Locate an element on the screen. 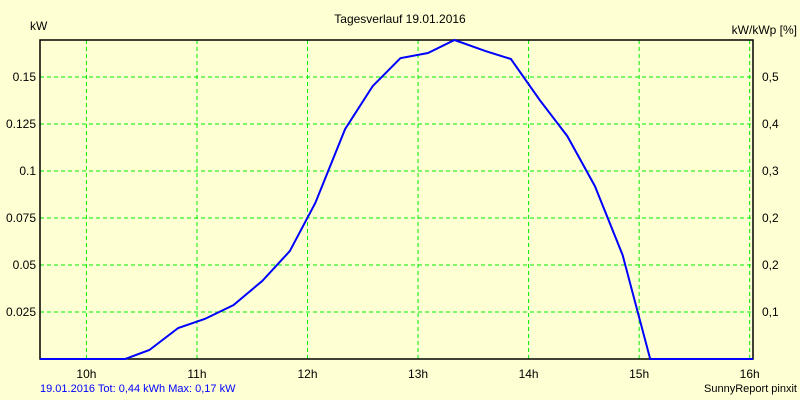  y-right-tick-label: 0,3 is located at coordinates (770, 171).